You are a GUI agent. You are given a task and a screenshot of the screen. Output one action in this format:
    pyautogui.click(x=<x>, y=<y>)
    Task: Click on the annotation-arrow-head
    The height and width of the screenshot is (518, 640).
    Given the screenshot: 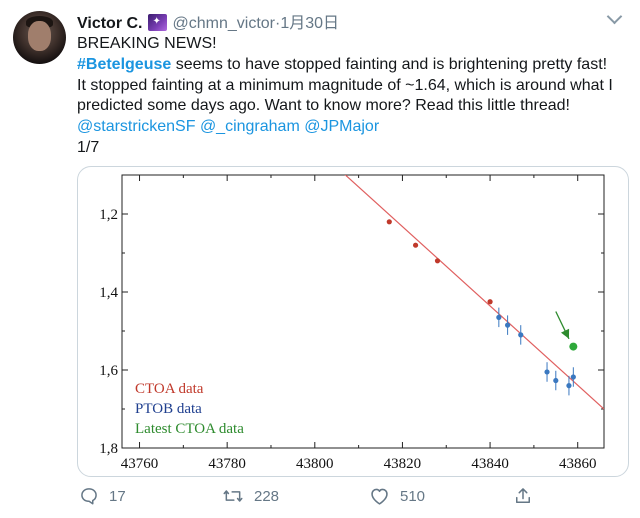 What is the action you would take?
    pyautogui.click(x=565, y=333)
    